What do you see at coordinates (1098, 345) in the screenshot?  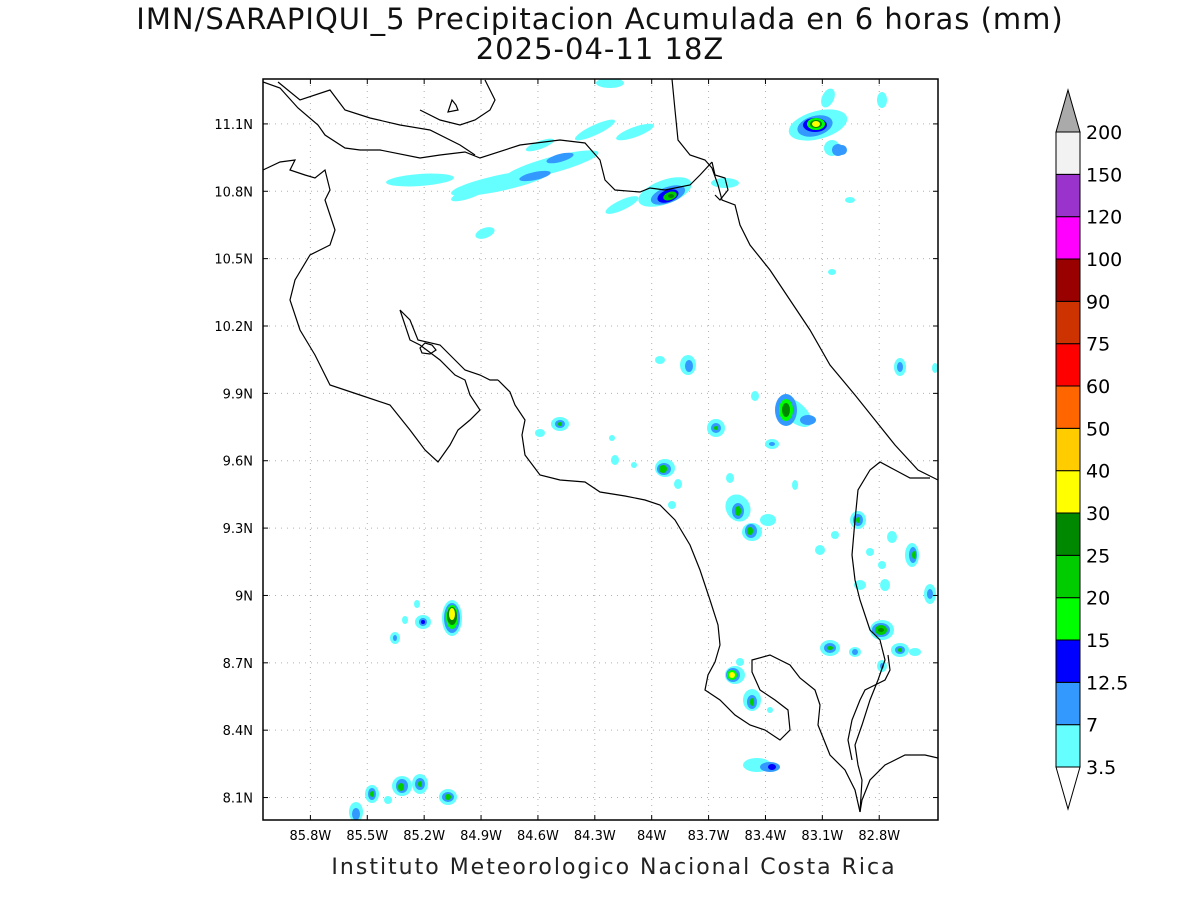 I see `colorbar-level-label: 75` at bounding box center [1098, 345].